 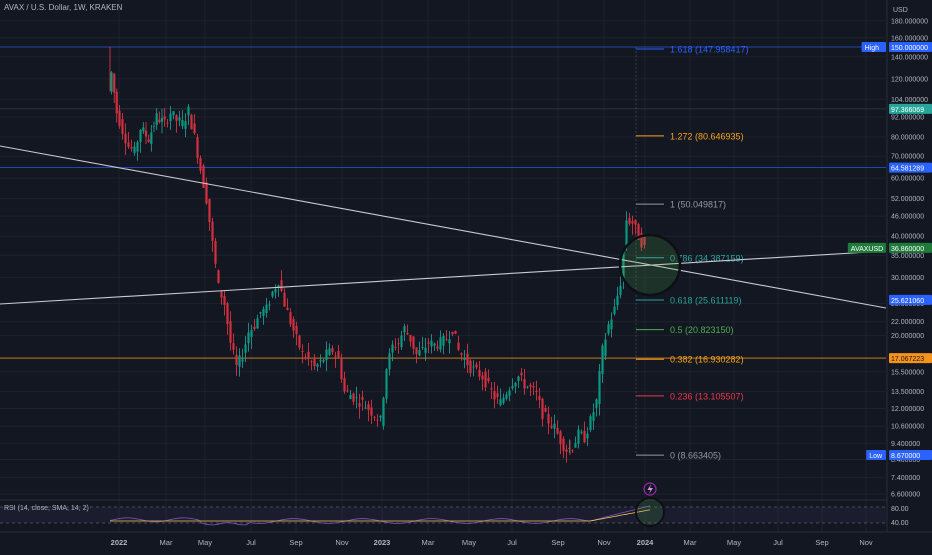 What do you see at coordinates (707, 136) in the screenshot?
I see `fib-level-label: 1.272 (80.646935)` at bounding box center [707, 136].